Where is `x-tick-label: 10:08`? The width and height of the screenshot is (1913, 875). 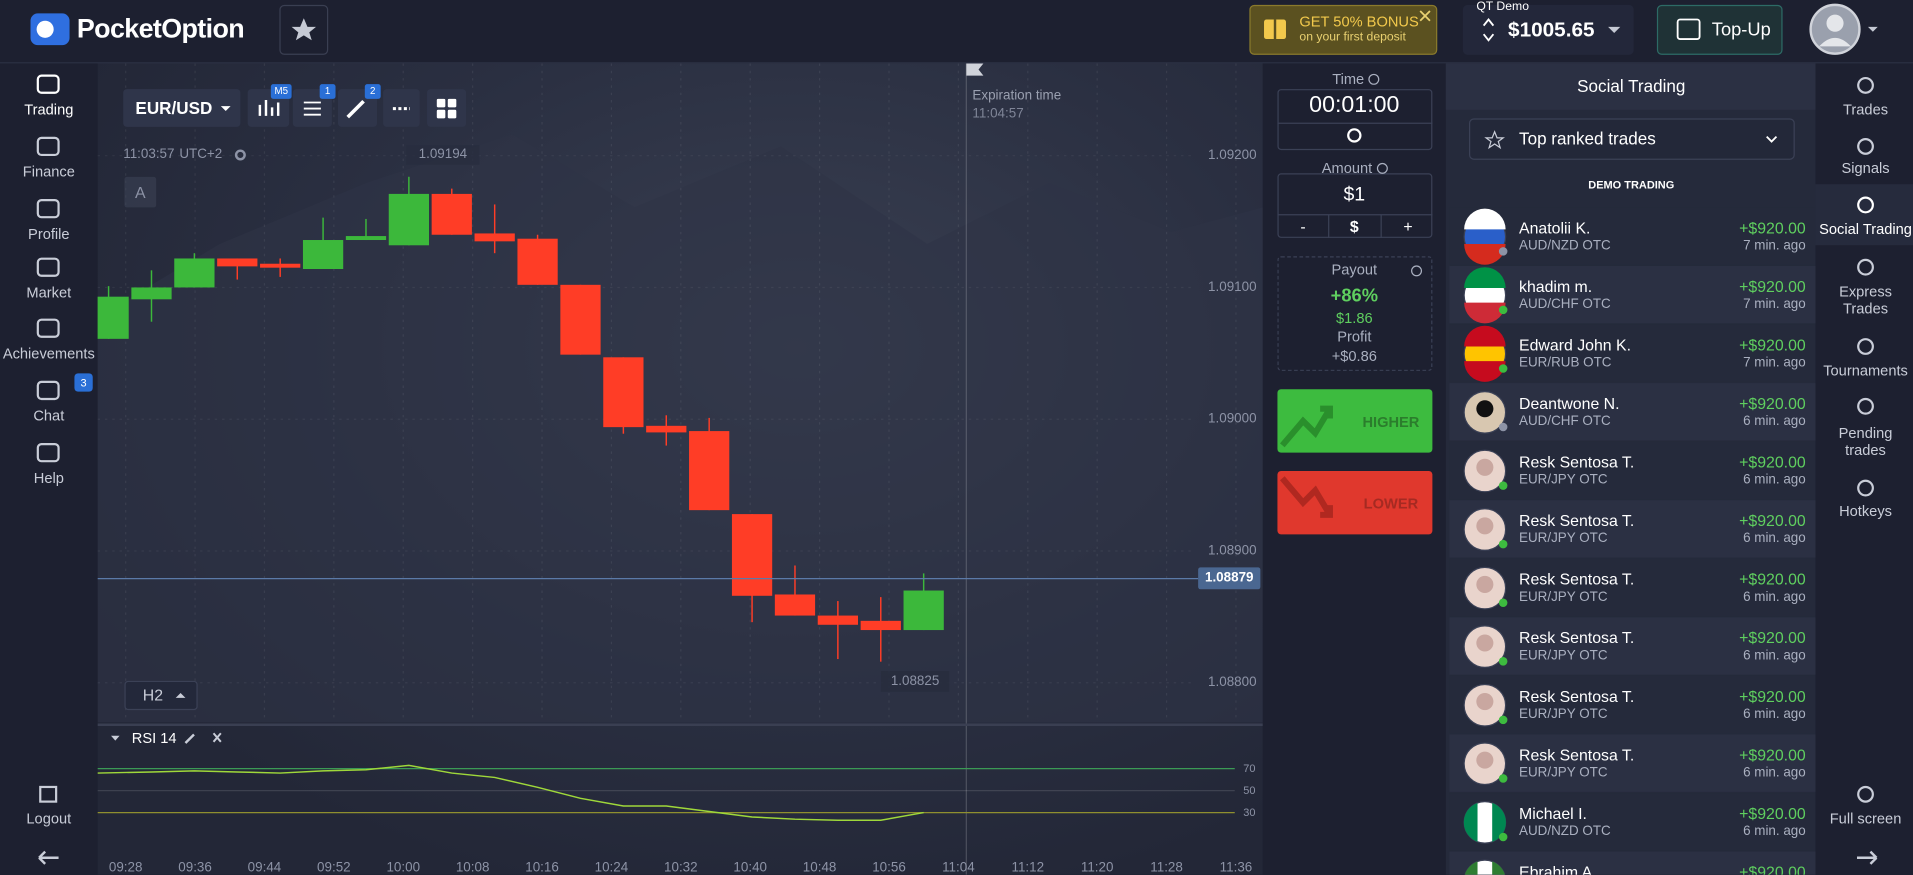 x-tick-label: 10:08 is located at coordinates (472, 867).